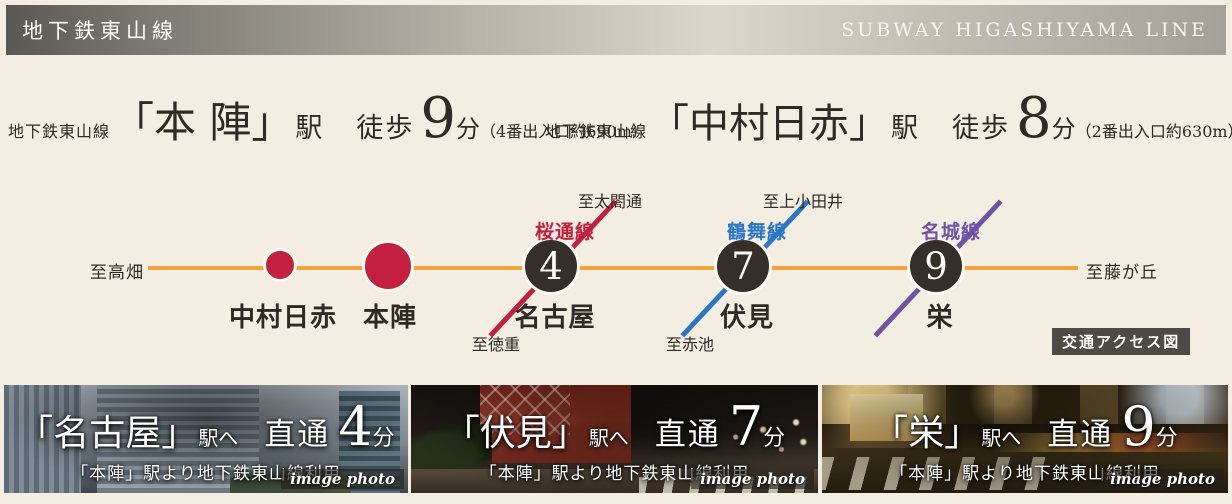  I want to click on station-label-nagoya: 名古屋, so click(555, 318).